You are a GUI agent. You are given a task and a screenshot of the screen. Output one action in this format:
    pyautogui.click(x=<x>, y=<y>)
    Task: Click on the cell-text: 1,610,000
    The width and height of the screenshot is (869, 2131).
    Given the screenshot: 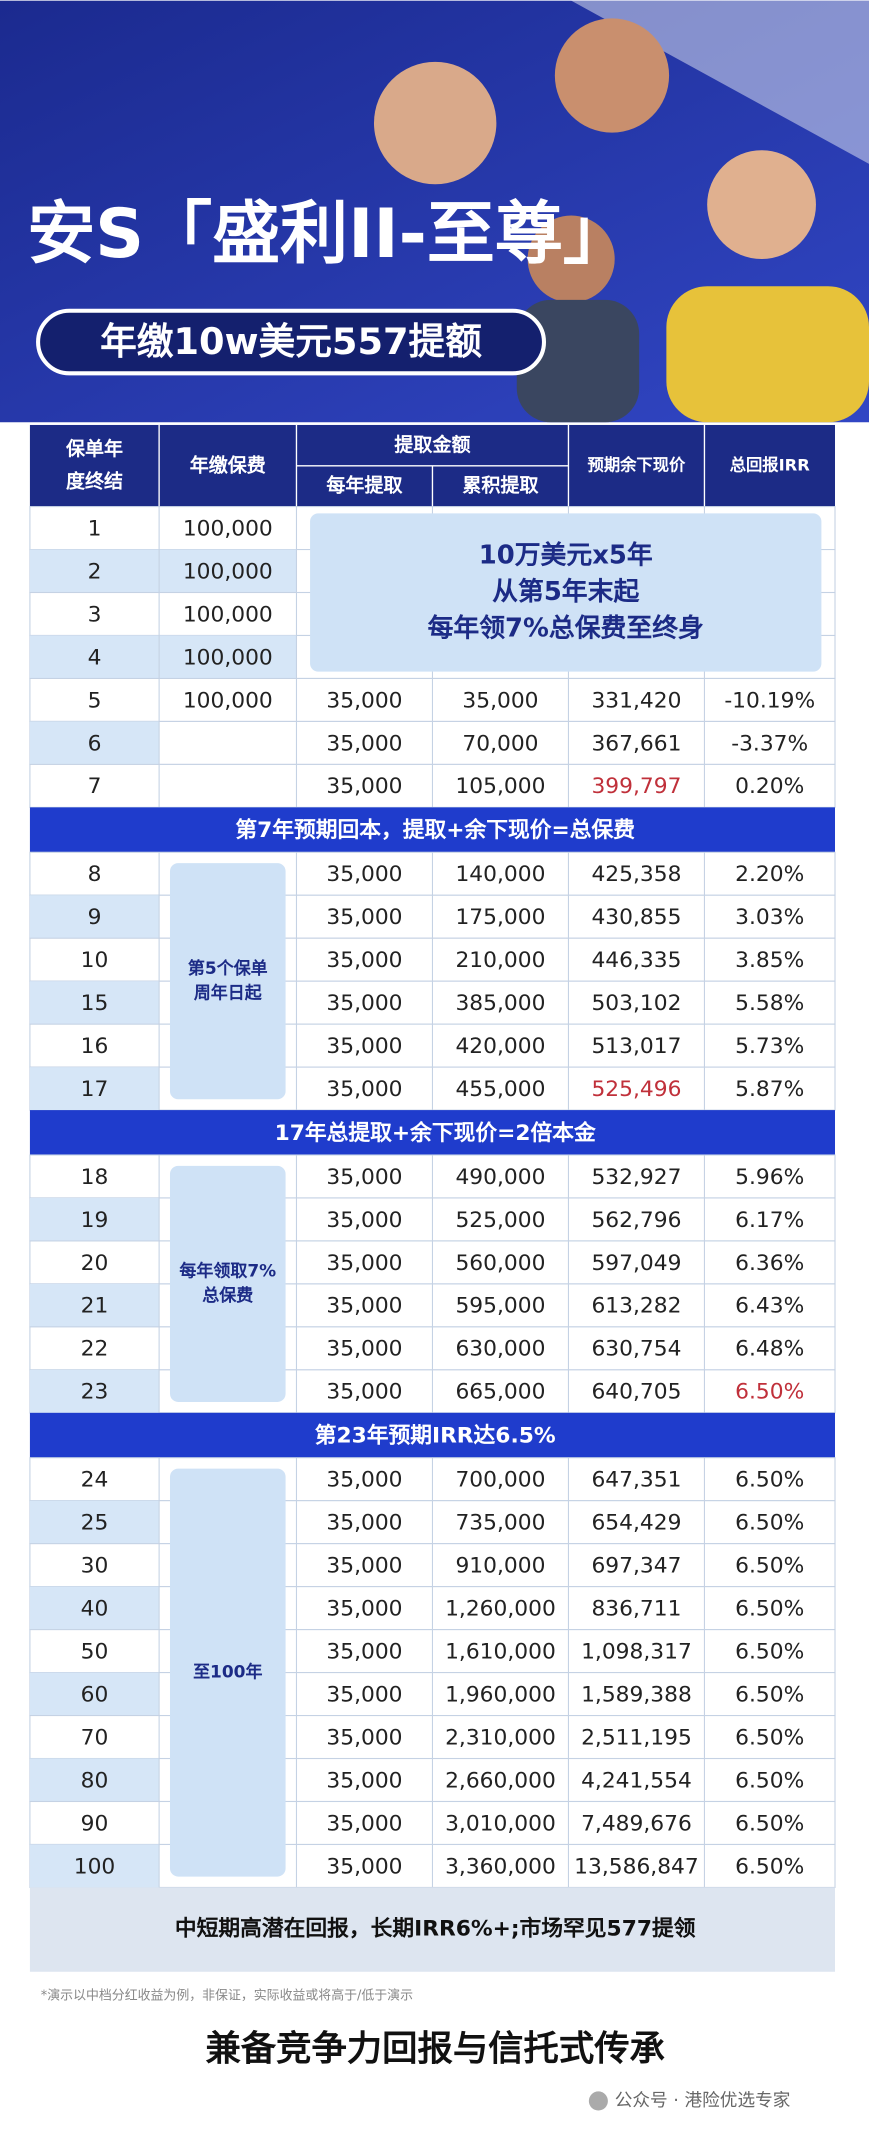 What is the action you would take?
    pyautogui.click(x=500, y=1651)
    